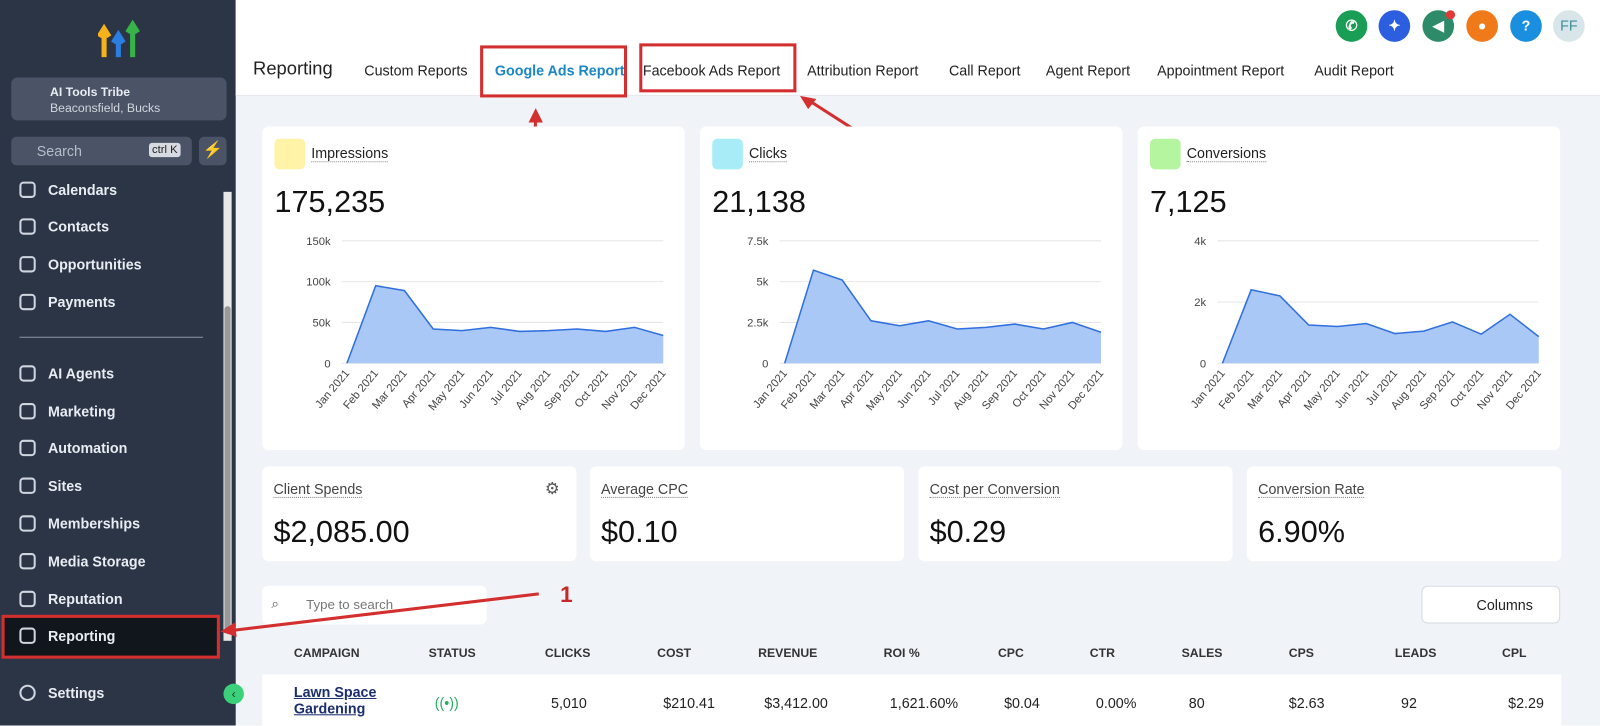  I want to click on phone-button: ✆, so click(1351, 26).